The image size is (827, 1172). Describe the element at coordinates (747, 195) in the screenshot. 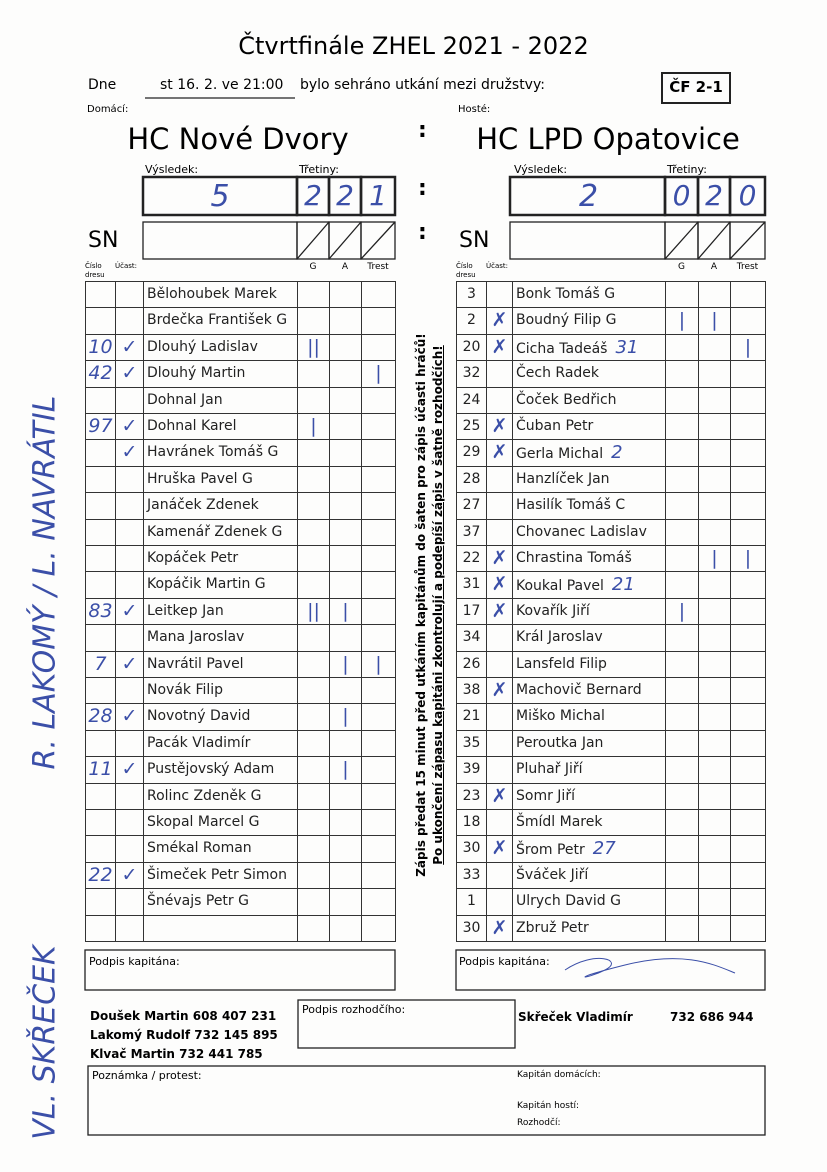

I see `period-score: 0` at that location.